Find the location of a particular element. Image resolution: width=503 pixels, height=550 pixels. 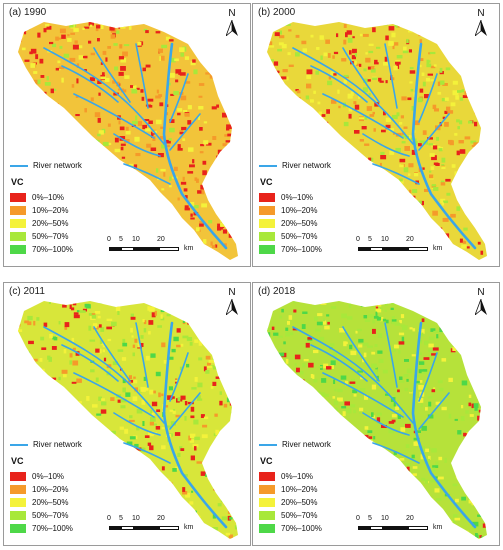

main-river is located at coordinates (444, 425).